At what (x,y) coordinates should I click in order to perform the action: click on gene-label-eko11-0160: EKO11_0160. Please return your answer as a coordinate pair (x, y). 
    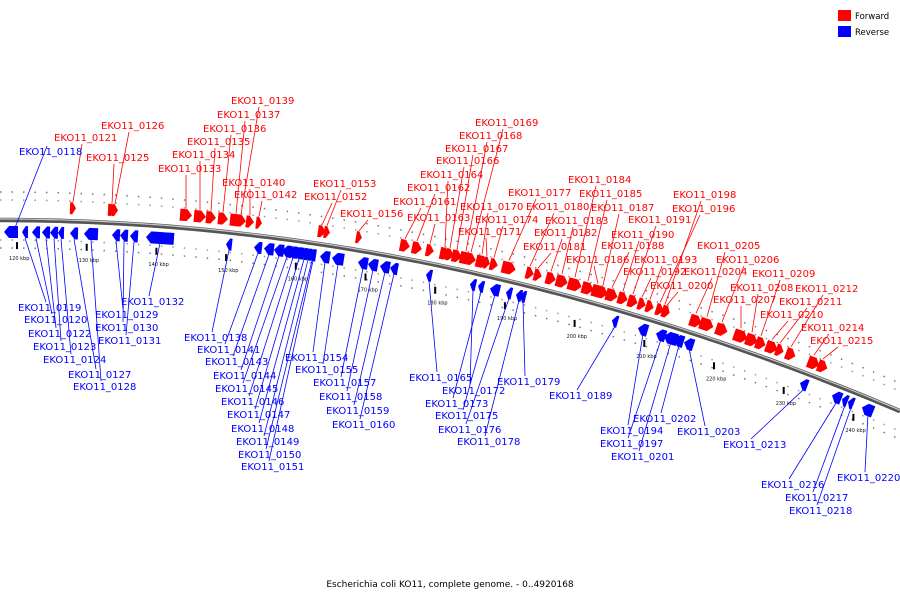
    Looking at the image, I should click on (363, 425).